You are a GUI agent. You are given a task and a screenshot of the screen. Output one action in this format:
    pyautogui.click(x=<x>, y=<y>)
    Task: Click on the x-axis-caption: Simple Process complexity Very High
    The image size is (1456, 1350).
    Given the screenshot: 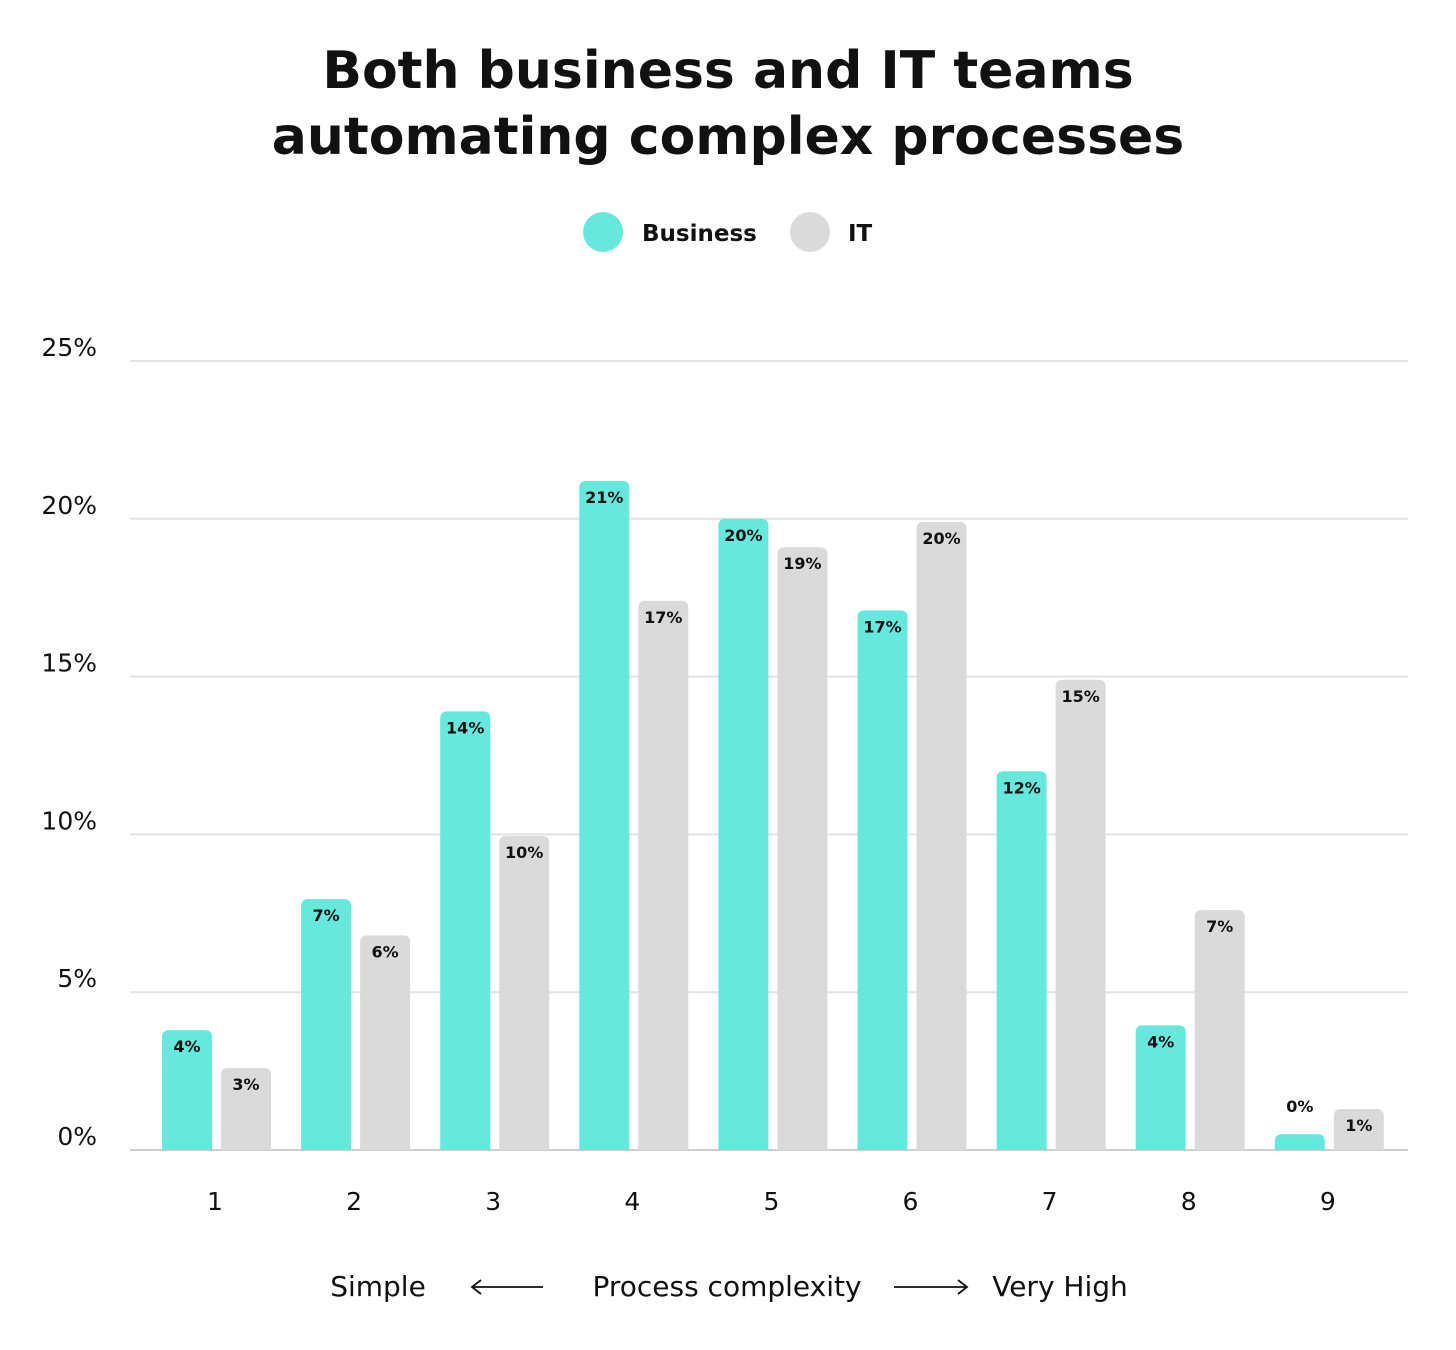 What is the action you would take?
    pyautogui.click(x=729, y=1286)
    